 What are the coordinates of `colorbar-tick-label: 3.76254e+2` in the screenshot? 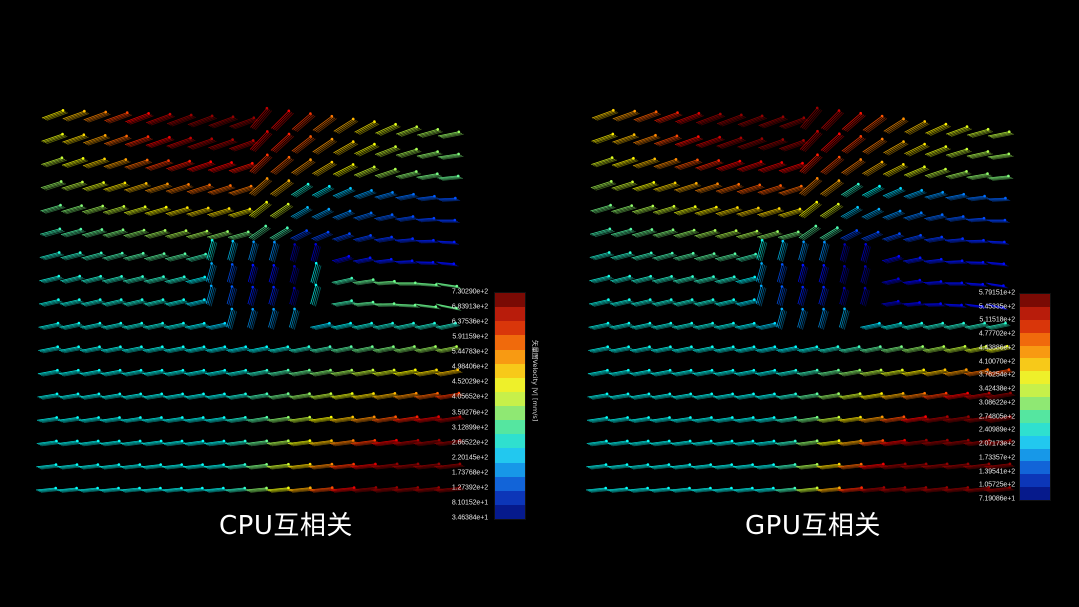 It's located at (996, 375).